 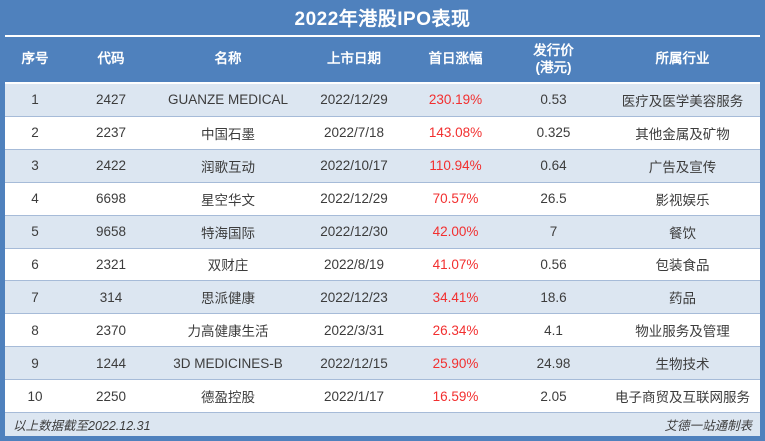 What do you see at coordinates (354, 232) in the screenshot?
I see `cell-date: 2022/12/30` at bounding box center [354, 232].